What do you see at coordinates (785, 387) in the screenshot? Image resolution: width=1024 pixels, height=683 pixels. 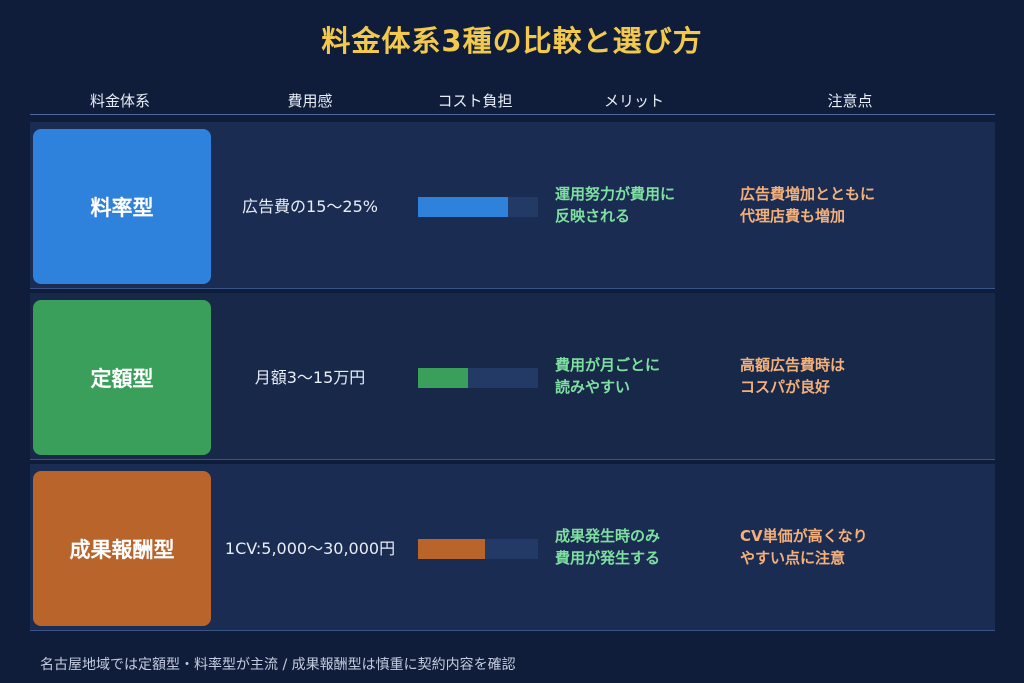 I see `caution-line: コスパが良好` at bounding box center [785, 387].